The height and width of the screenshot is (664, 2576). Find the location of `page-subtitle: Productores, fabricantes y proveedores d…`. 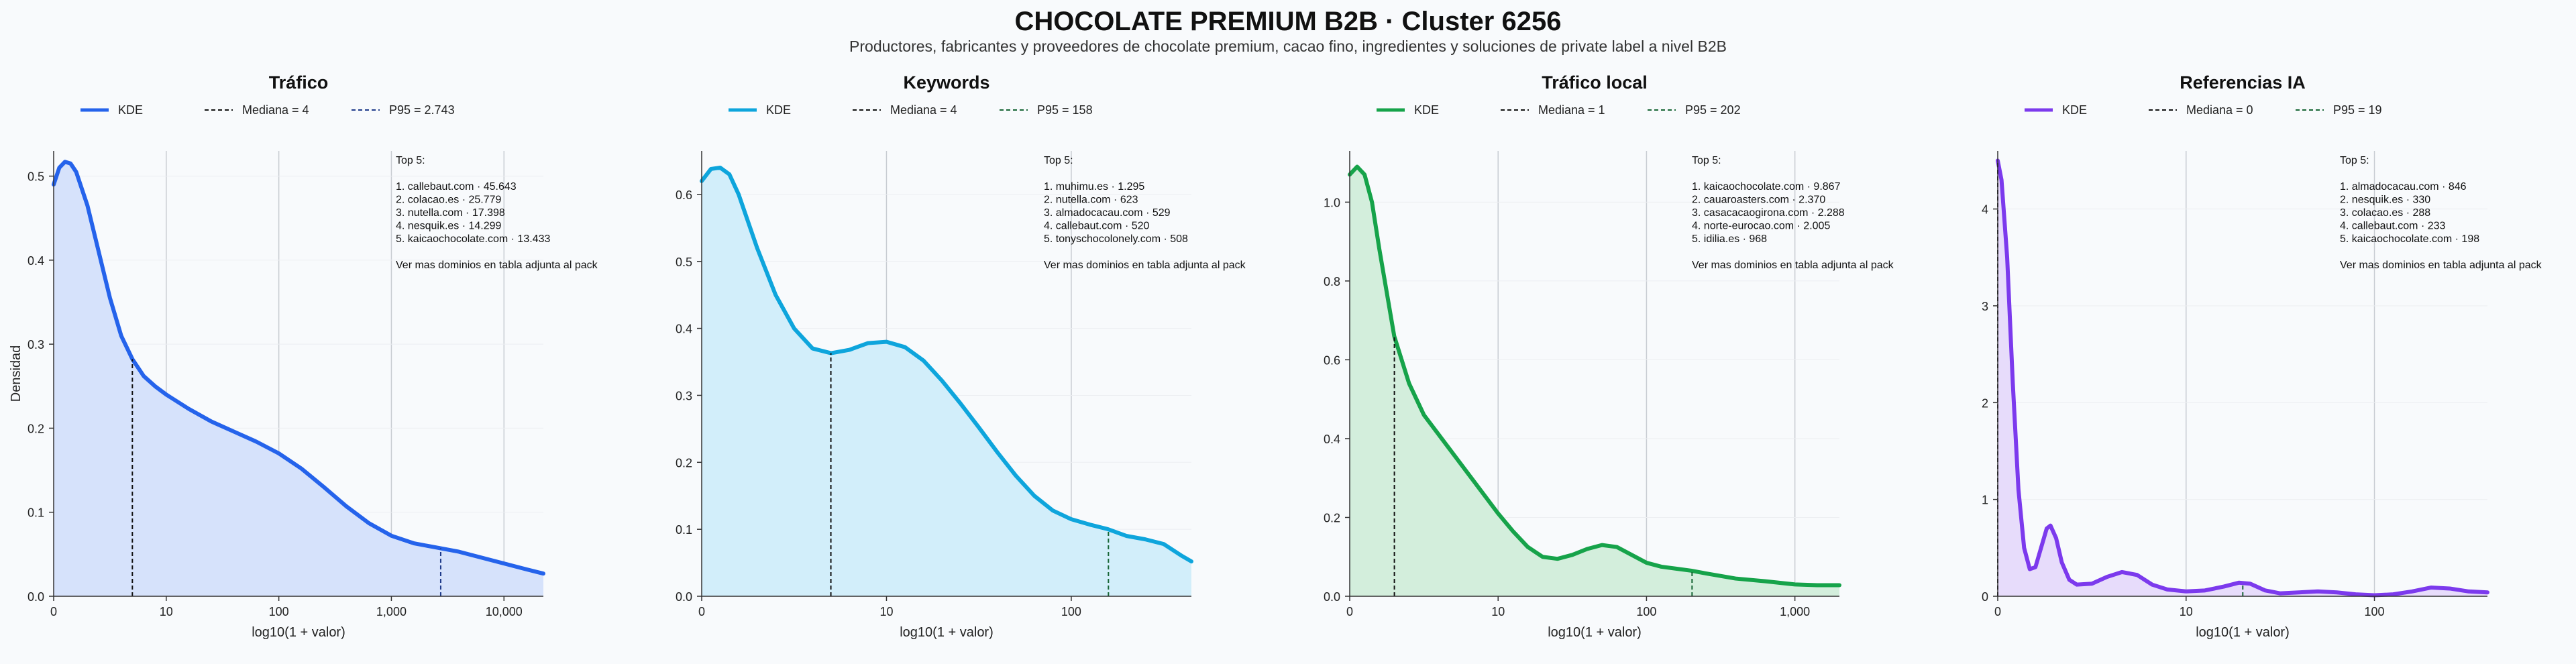

page-subtitle: Productores, fabricantes y proveedores d… is located at coordinates (1288, 47).